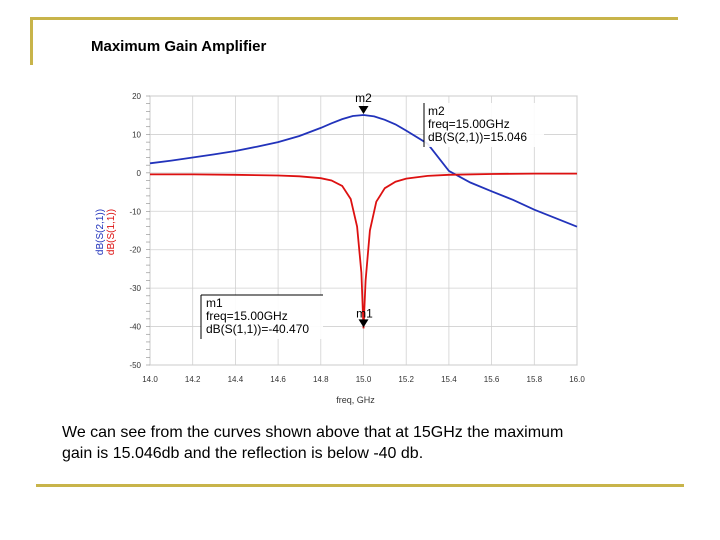 The image size is (720, 540). Describe the element at coordinates (577, 379) in the screenshot. I see `x-tick-label: 16.0` at that location.